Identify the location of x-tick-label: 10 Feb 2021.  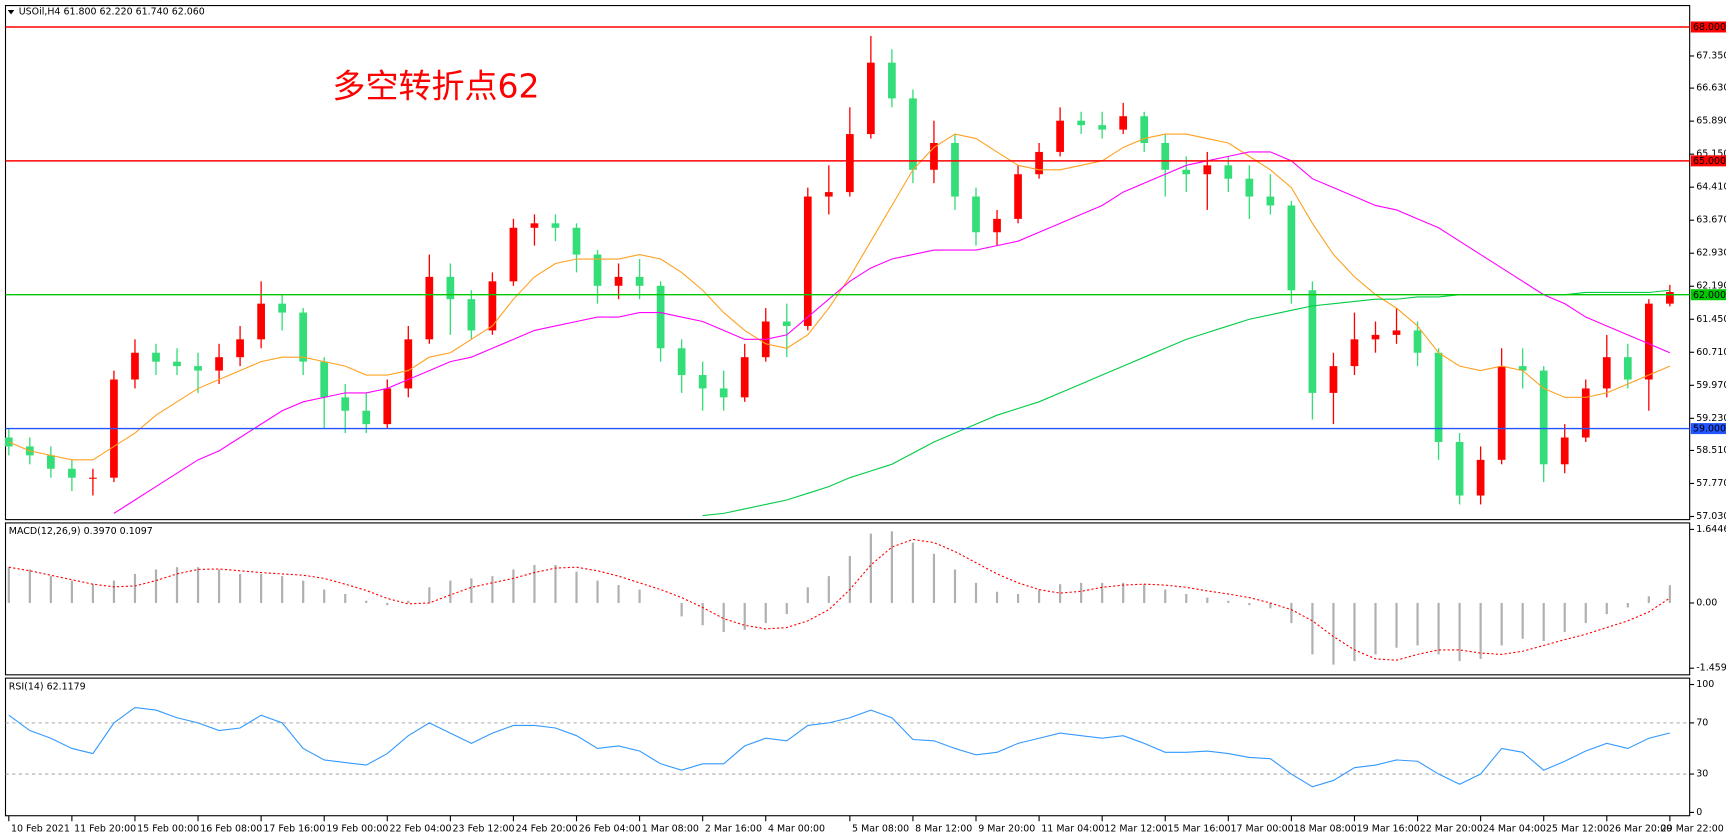
(40, 828).